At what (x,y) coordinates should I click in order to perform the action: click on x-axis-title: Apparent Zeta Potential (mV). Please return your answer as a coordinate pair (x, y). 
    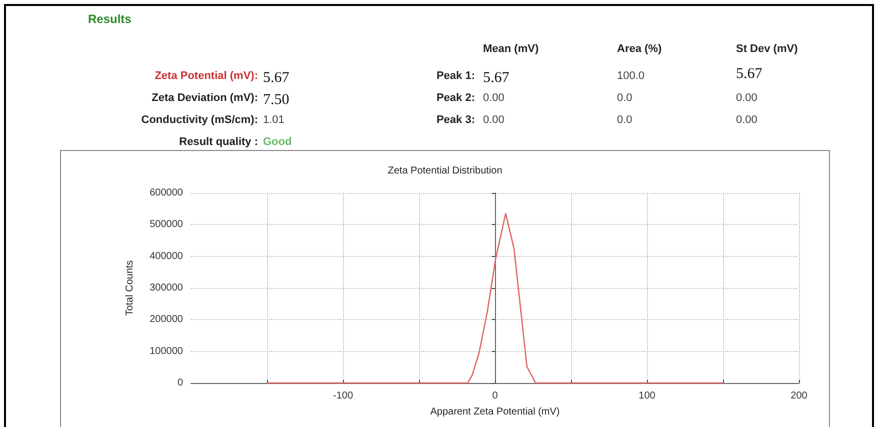
    Looking at the image, I should click on (495, 412).